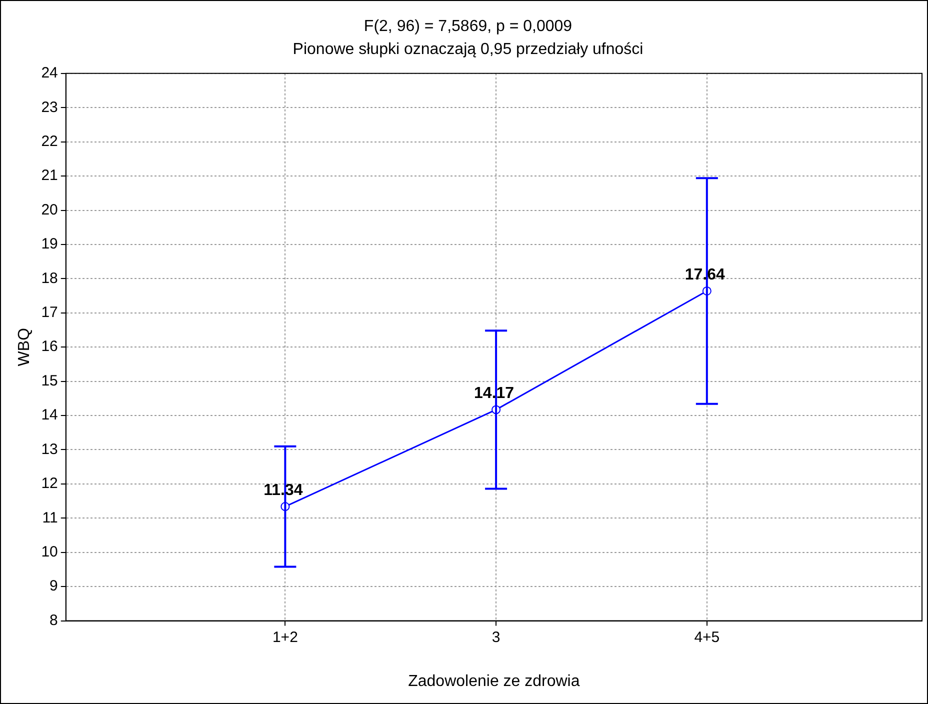 The width and height of the screenshot is (928, 704). I want to click on y-tick-label: 17, so click(49, 313).